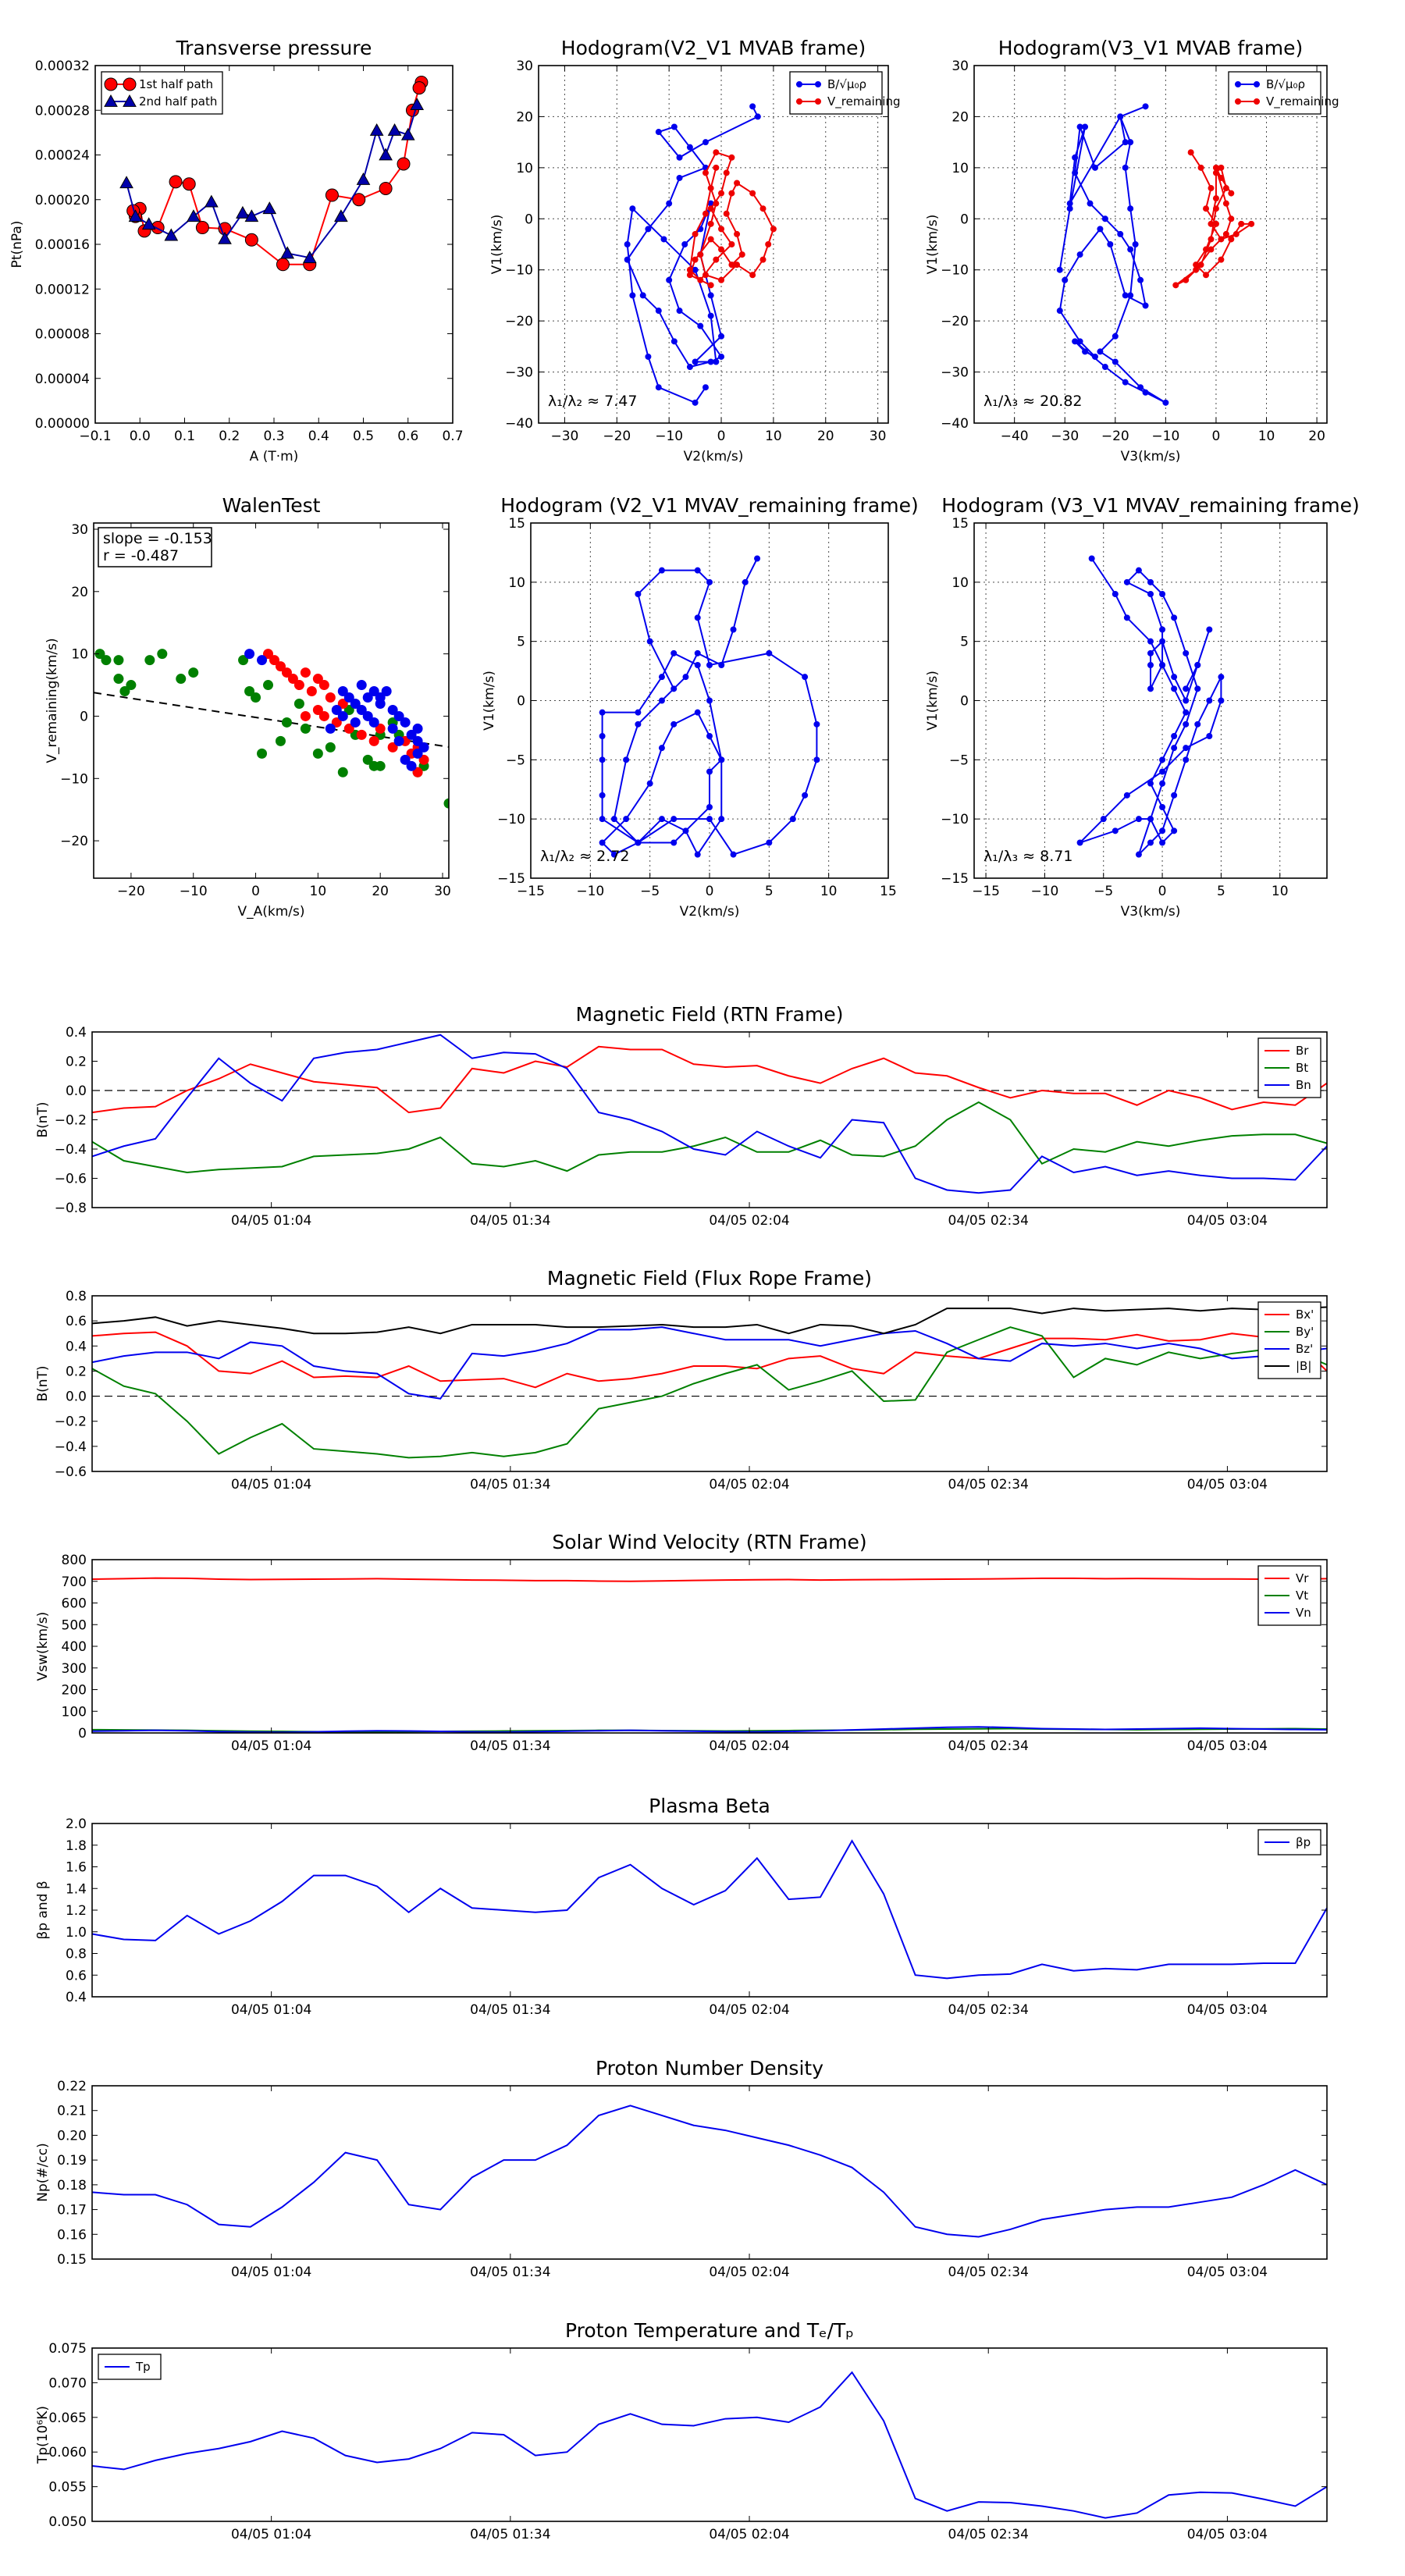  What do you see at coordinates (710, 1014) in the screenshot?
I see `chart-title: Magnetic Field (RTN Frame)` at bounding box center [710, 1014].